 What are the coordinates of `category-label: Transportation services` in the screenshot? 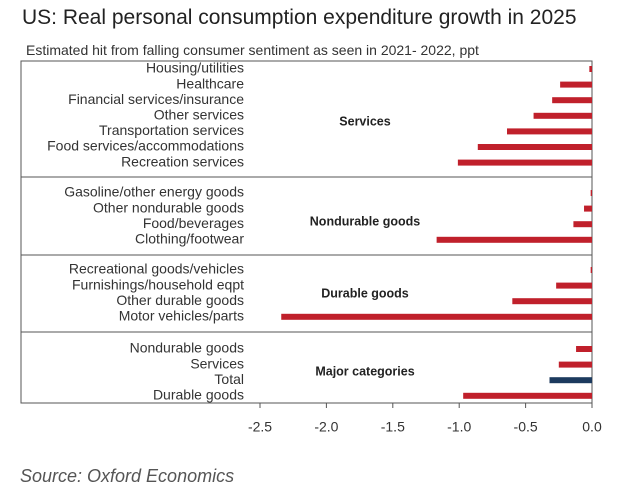 It's located at (171, 130).